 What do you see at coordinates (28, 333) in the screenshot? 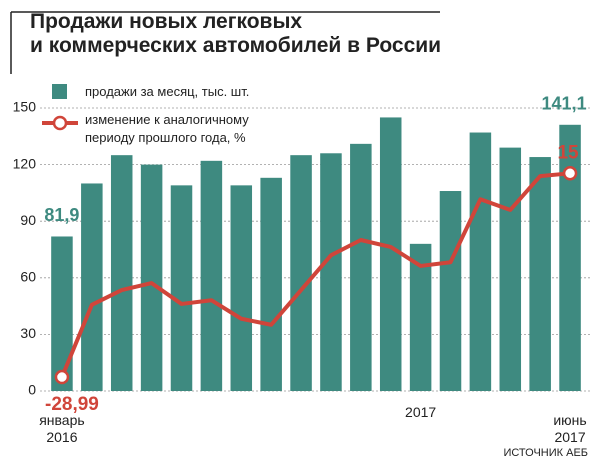
I see `y-tick-label: 30` at bounding box center [28, 333].